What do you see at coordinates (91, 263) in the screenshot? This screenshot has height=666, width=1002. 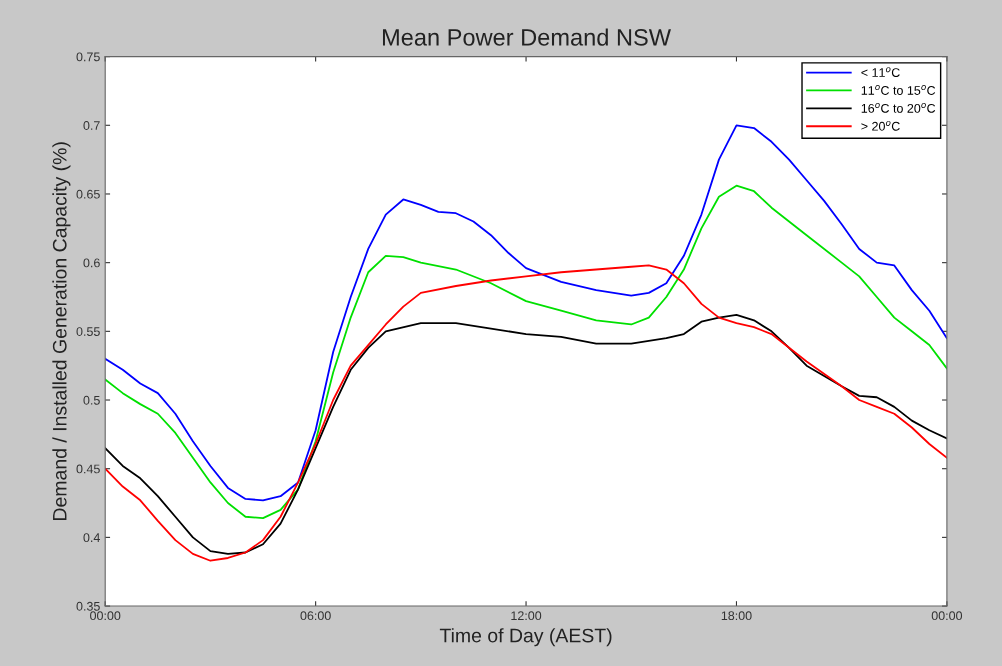 I see `y-tick-label: 0.6` at bounding box center [91, 263].